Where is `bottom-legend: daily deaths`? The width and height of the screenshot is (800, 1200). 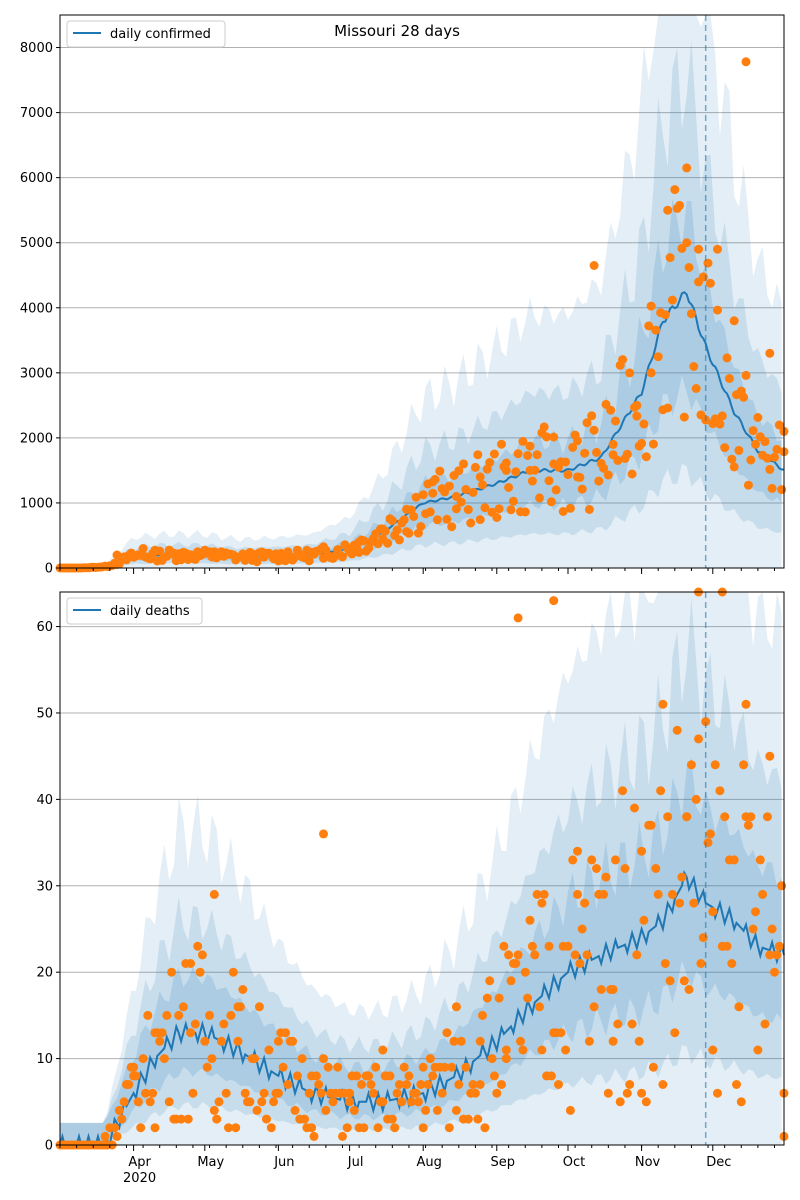 bottom-legend: daily deaths is located at coordinates (134, 611).